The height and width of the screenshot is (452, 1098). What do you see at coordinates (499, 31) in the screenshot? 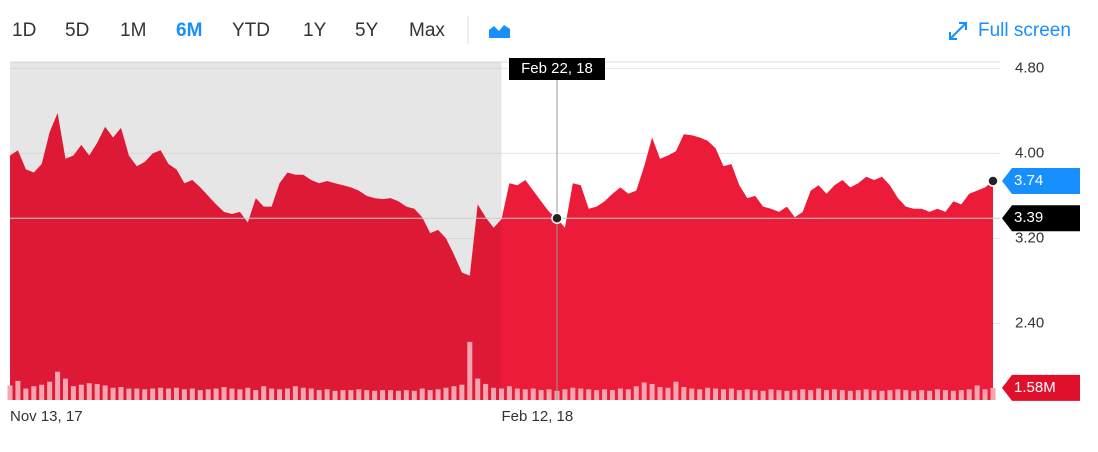
I see `chart-type-icon` at bounding box center [499, 31].